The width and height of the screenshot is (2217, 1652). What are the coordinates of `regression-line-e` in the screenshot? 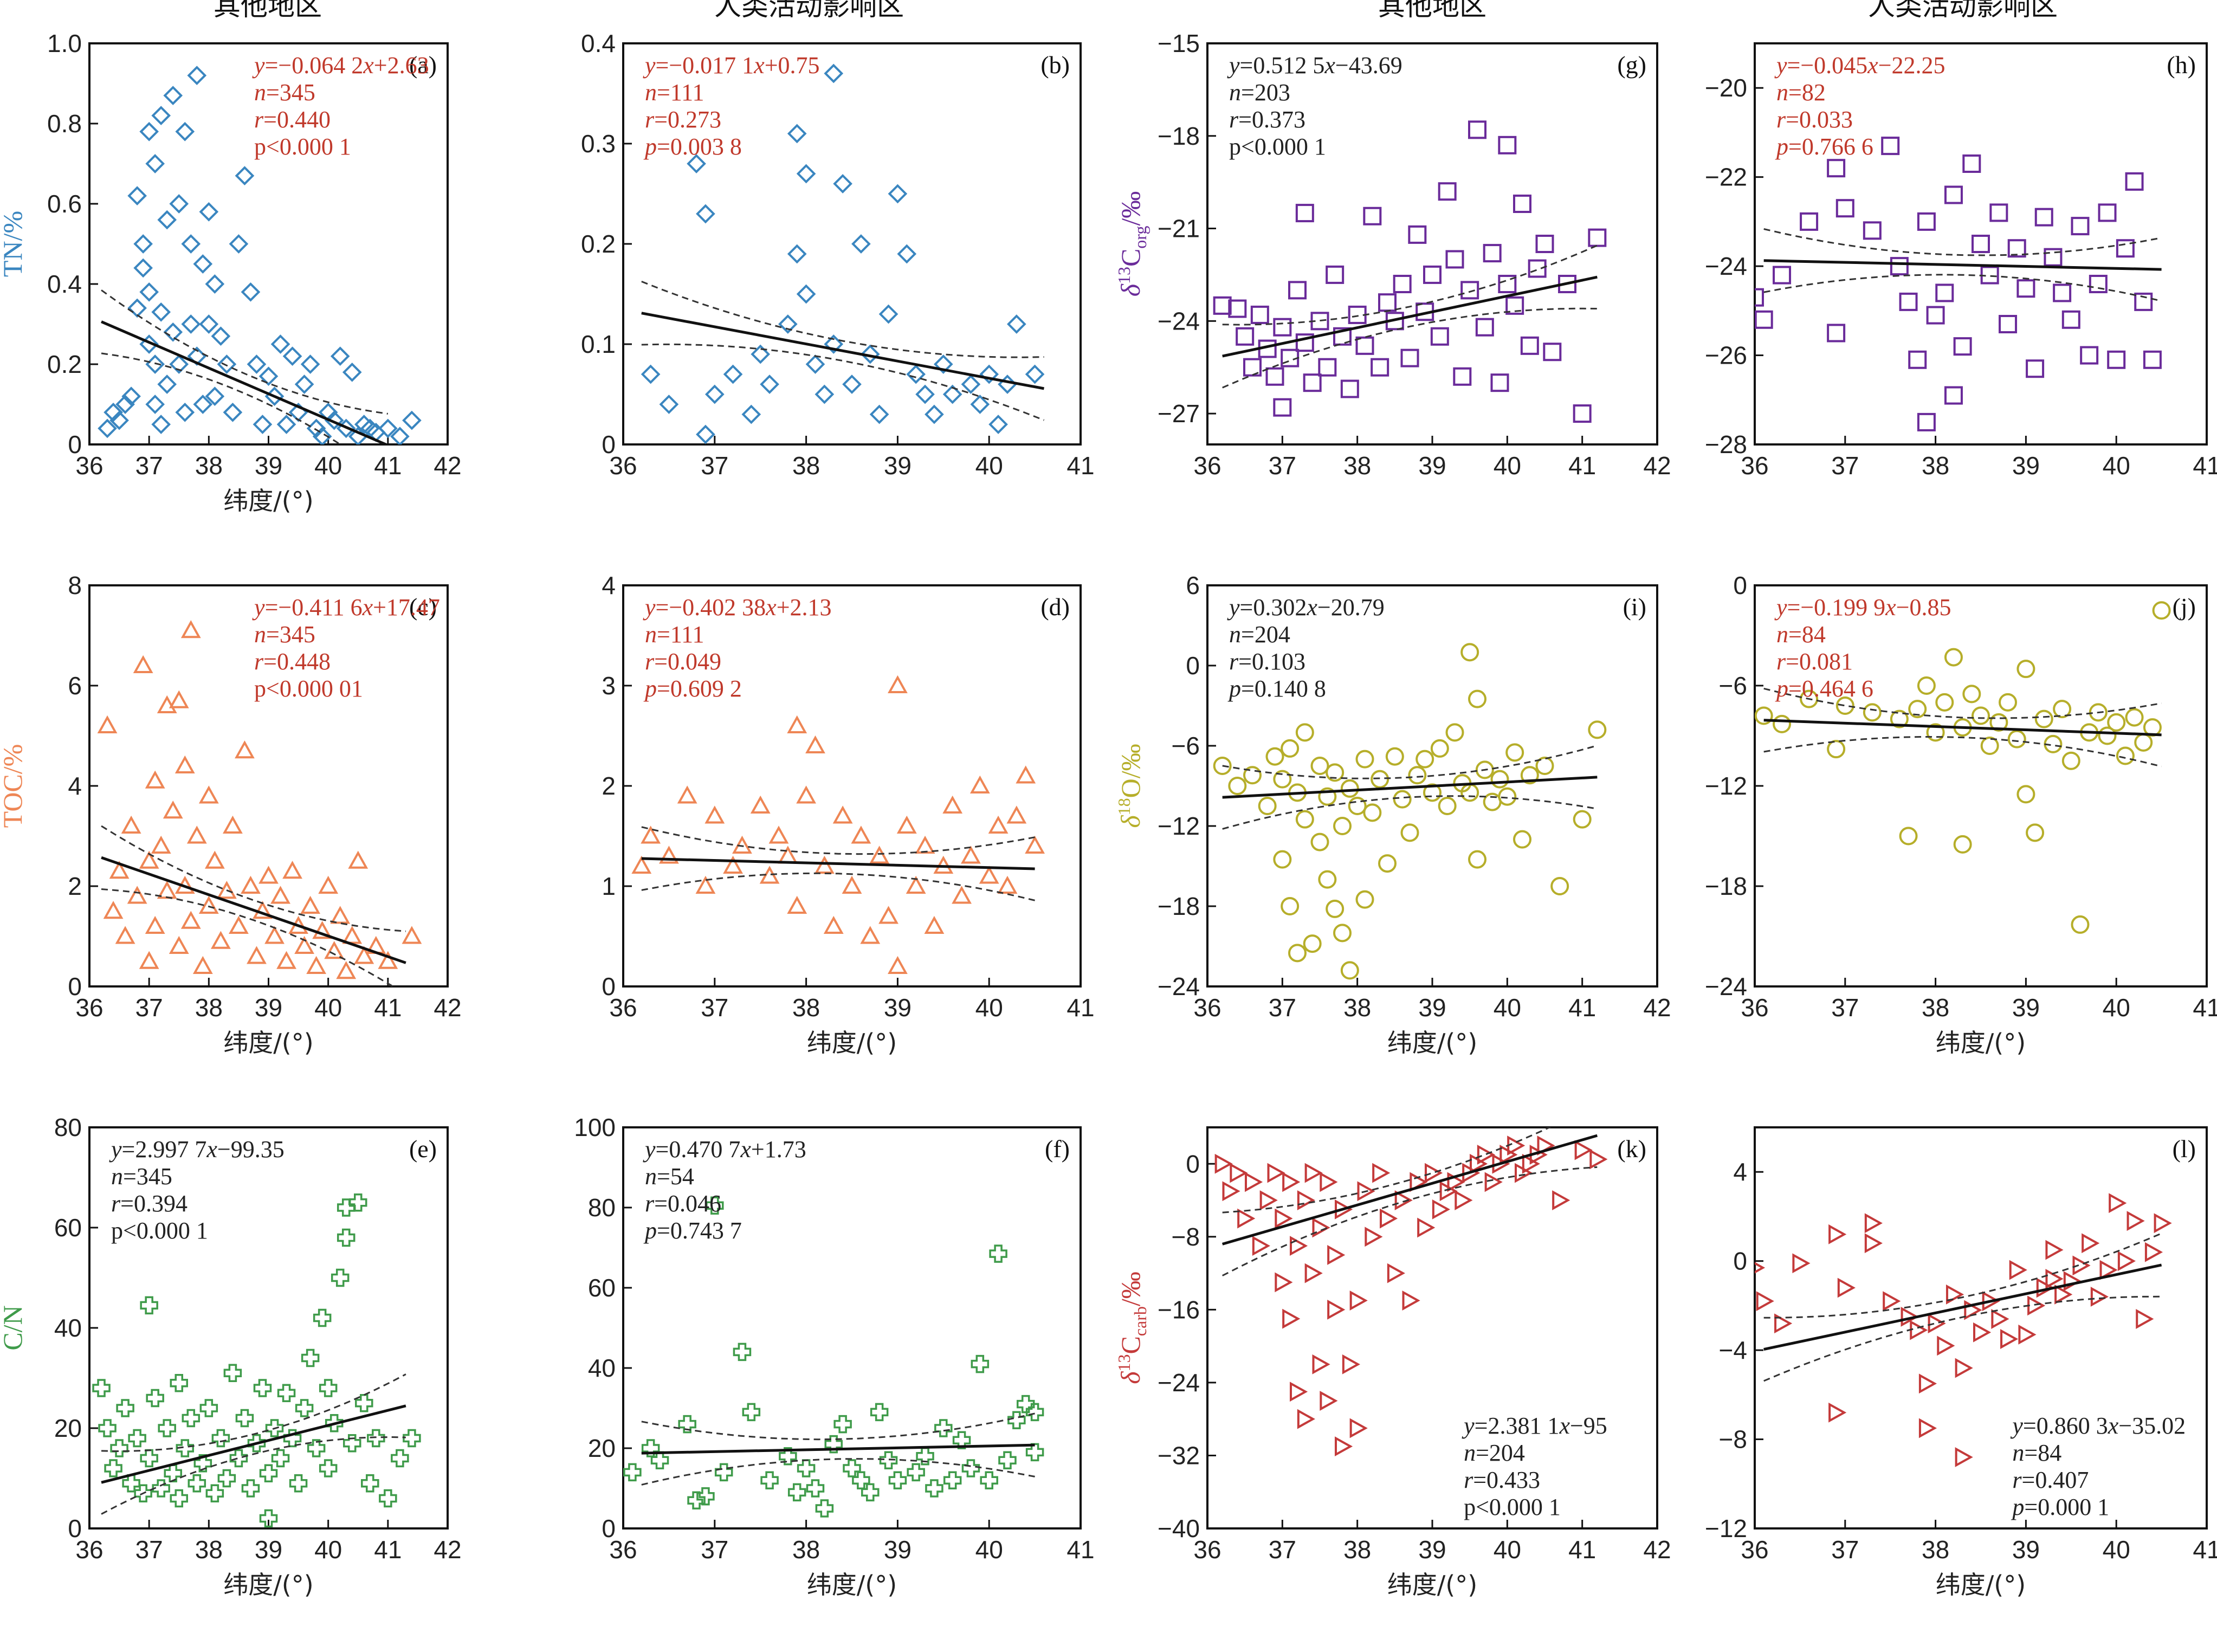 It's located at (253, 1444).